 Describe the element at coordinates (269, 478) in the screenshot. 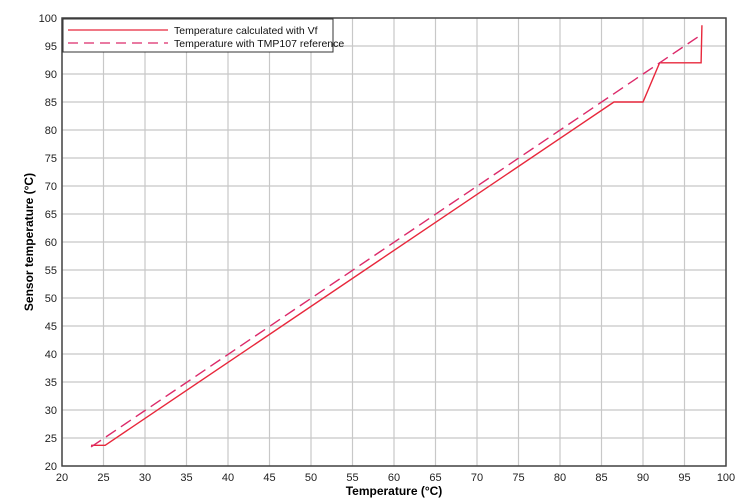

I see `x-tick-label: 45` at that location.